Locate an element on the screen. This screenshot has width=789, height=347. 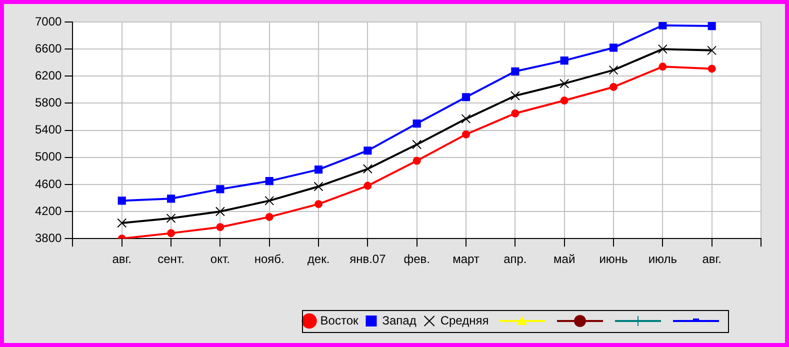
x-tick-label: окт. is located at coordinates (220, 259).